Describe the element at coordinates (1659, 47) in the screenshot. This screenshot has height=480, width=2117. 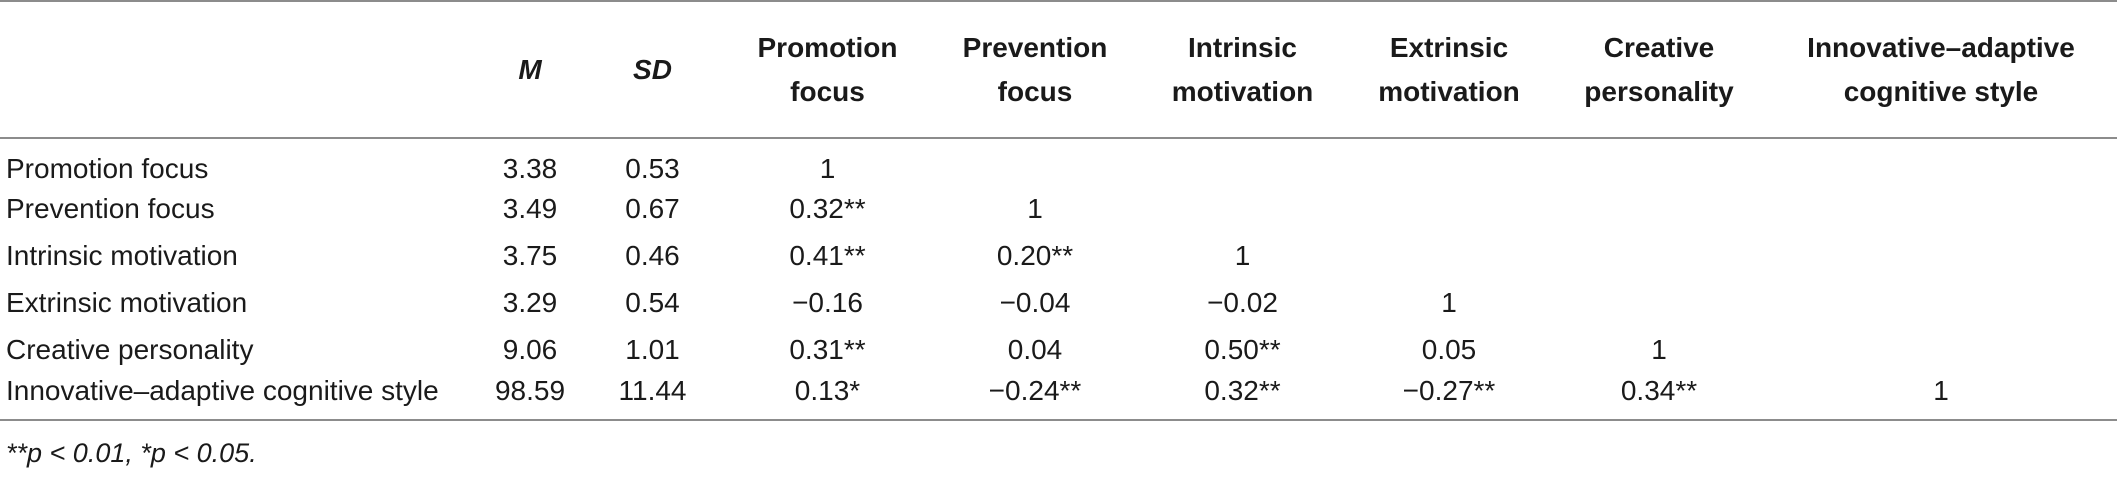
I see `header-text: Creative` at that location.